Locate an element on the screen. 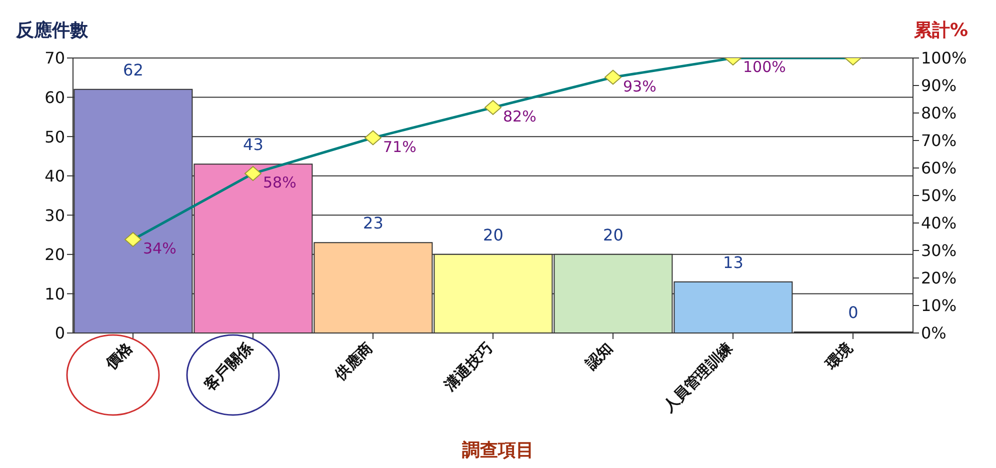  y2-tick-label: 40% is located at coordinates (939, 223).